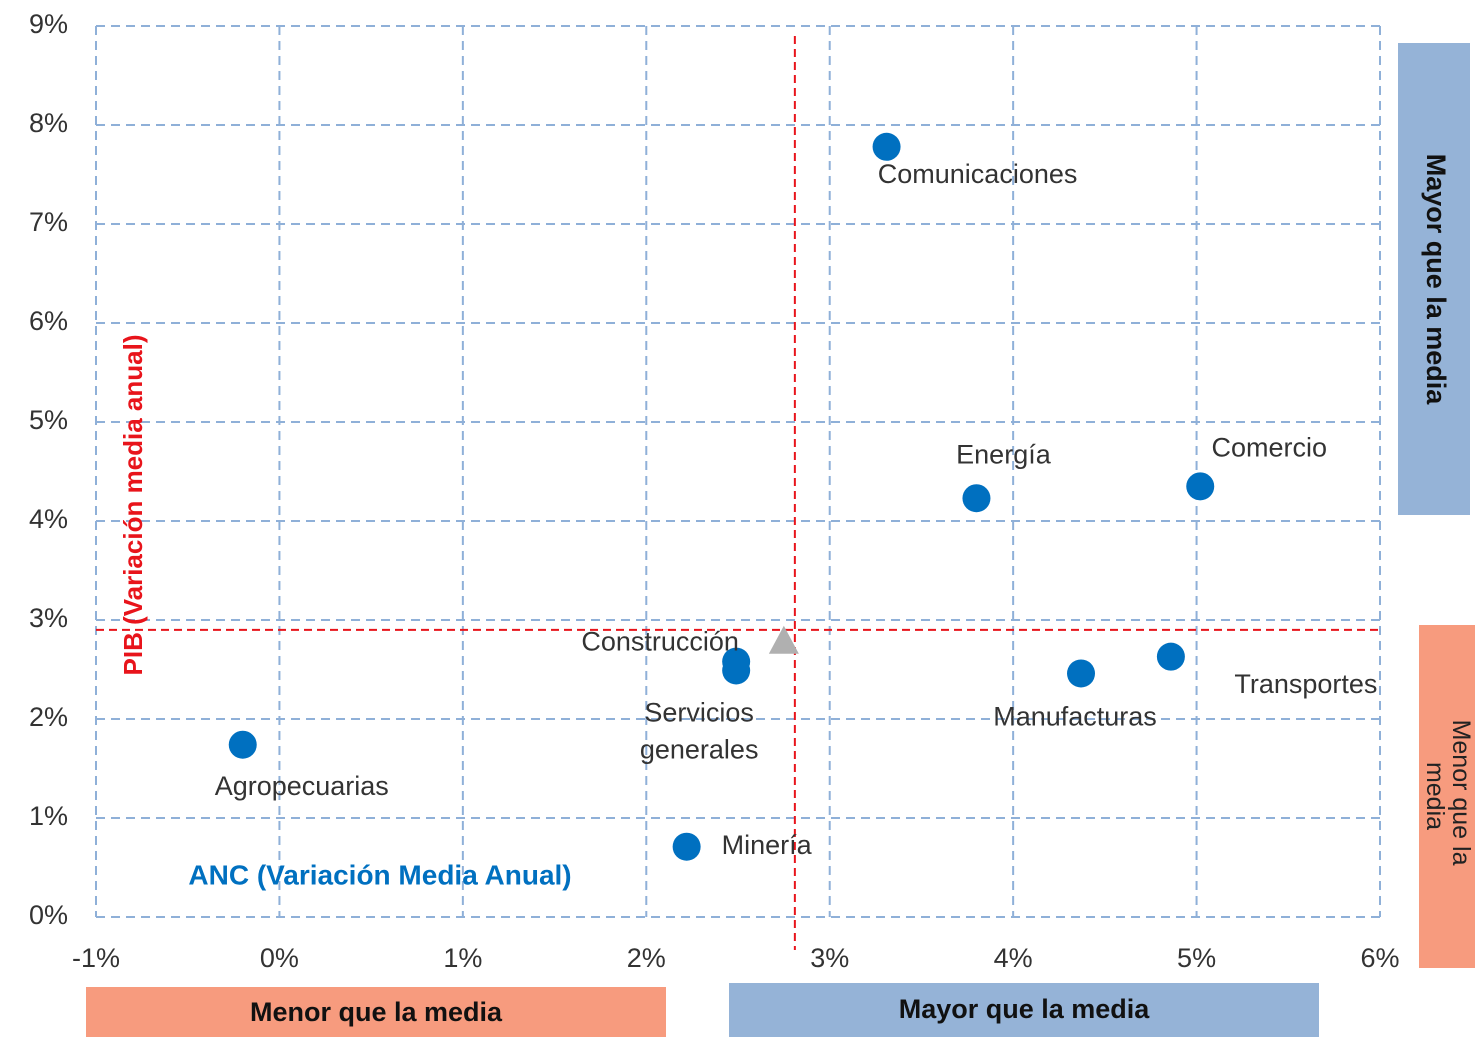 This screenshot has height=1038, width=1477. What do you see at coordinates (783, 639) in the screenshot?
I see `mean-point` at bounding box center [783, 639].